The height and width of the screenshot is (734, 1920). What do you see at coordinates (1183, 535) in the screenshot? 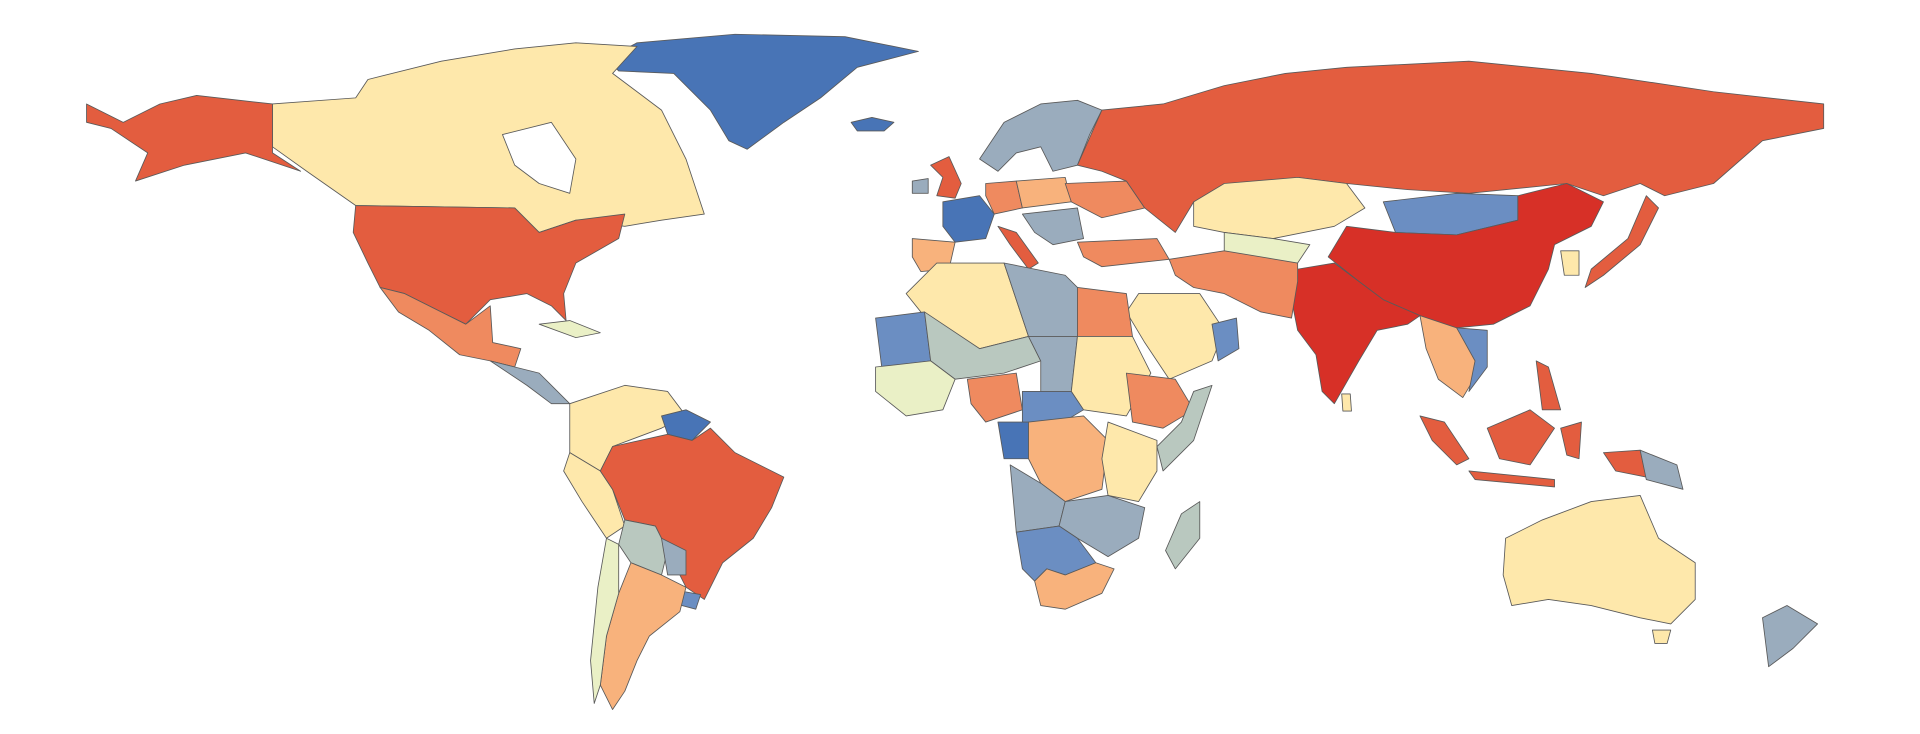
I see `madagascar` at bounding box center [1183, 535].